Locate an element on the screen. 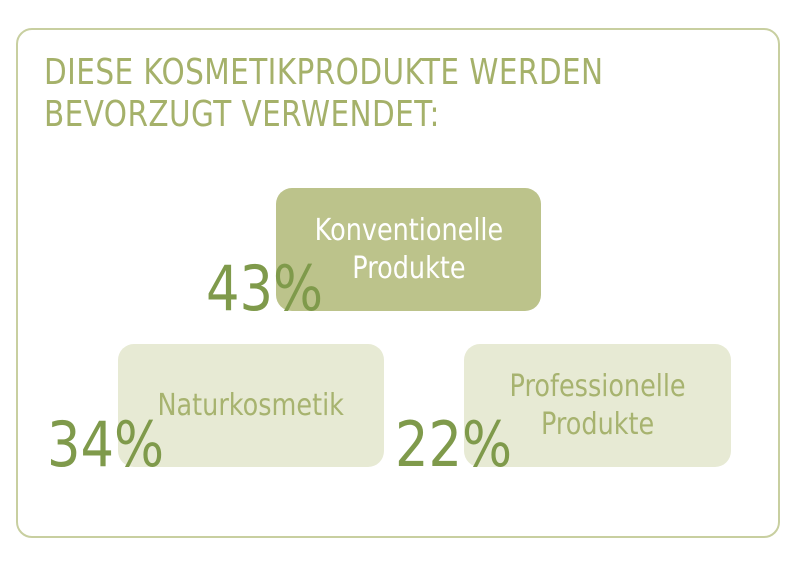 The width and height of the screenshot is (800, 563). percent-label-professionelle: 22% is located at coordinates (454, 444).